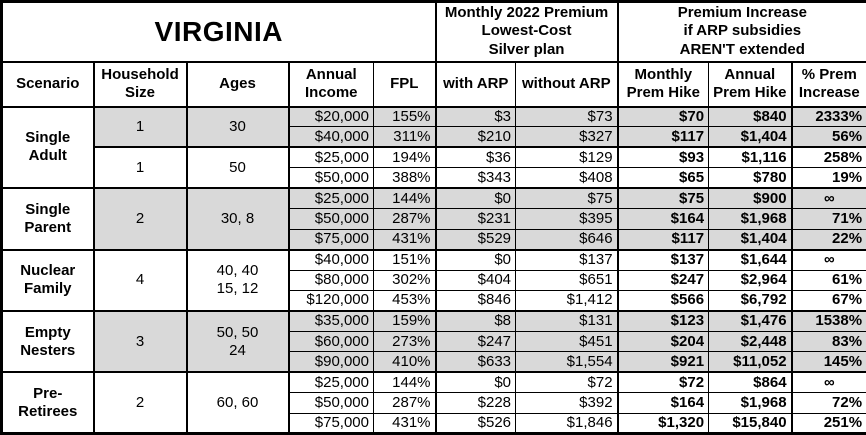 The width and height of the screenshot is (866, 435). What do you see at coordinates (238, 126) in the screenshot?
I see `ages-cell: 30` at bounding box center [238, 126].